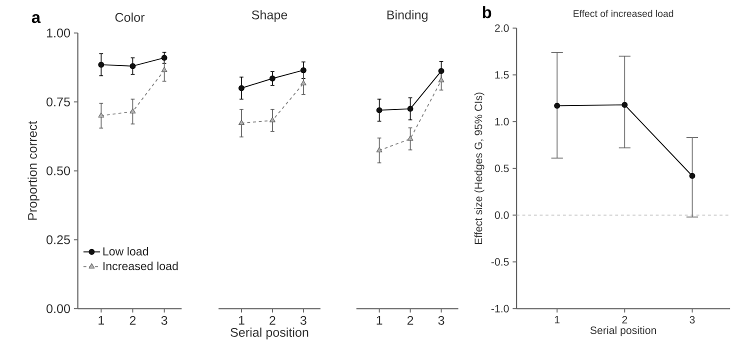  Describe the element at coordinates (34, 170) in the screenshot. I see `y-axis-title: Proportion correct` at that location.